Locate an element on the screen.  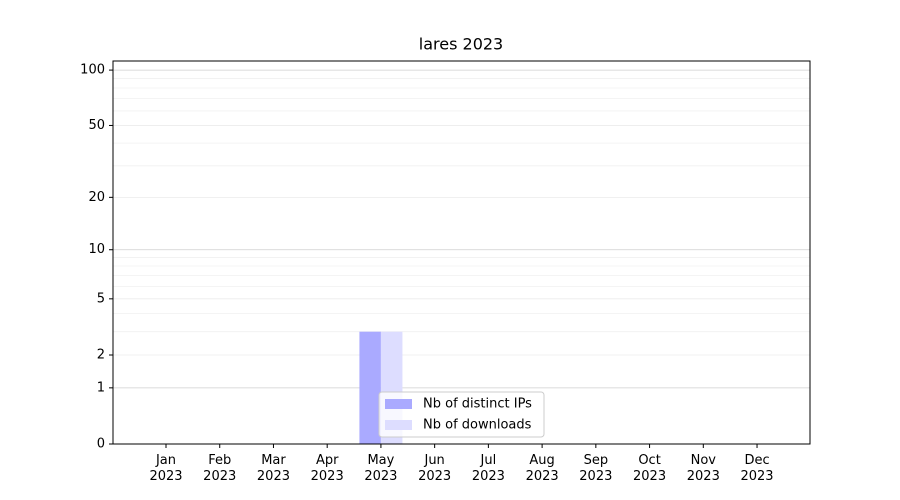
x-tick-label: Sep 2023 is located at coordinates (596, 468).